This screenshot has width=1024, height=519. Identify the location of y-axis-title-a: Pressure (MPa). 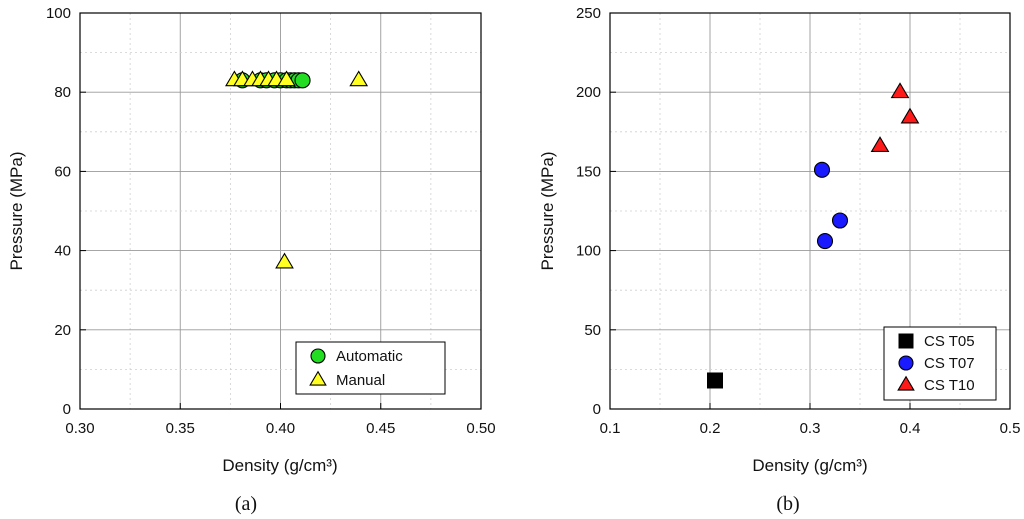
(16, 210).